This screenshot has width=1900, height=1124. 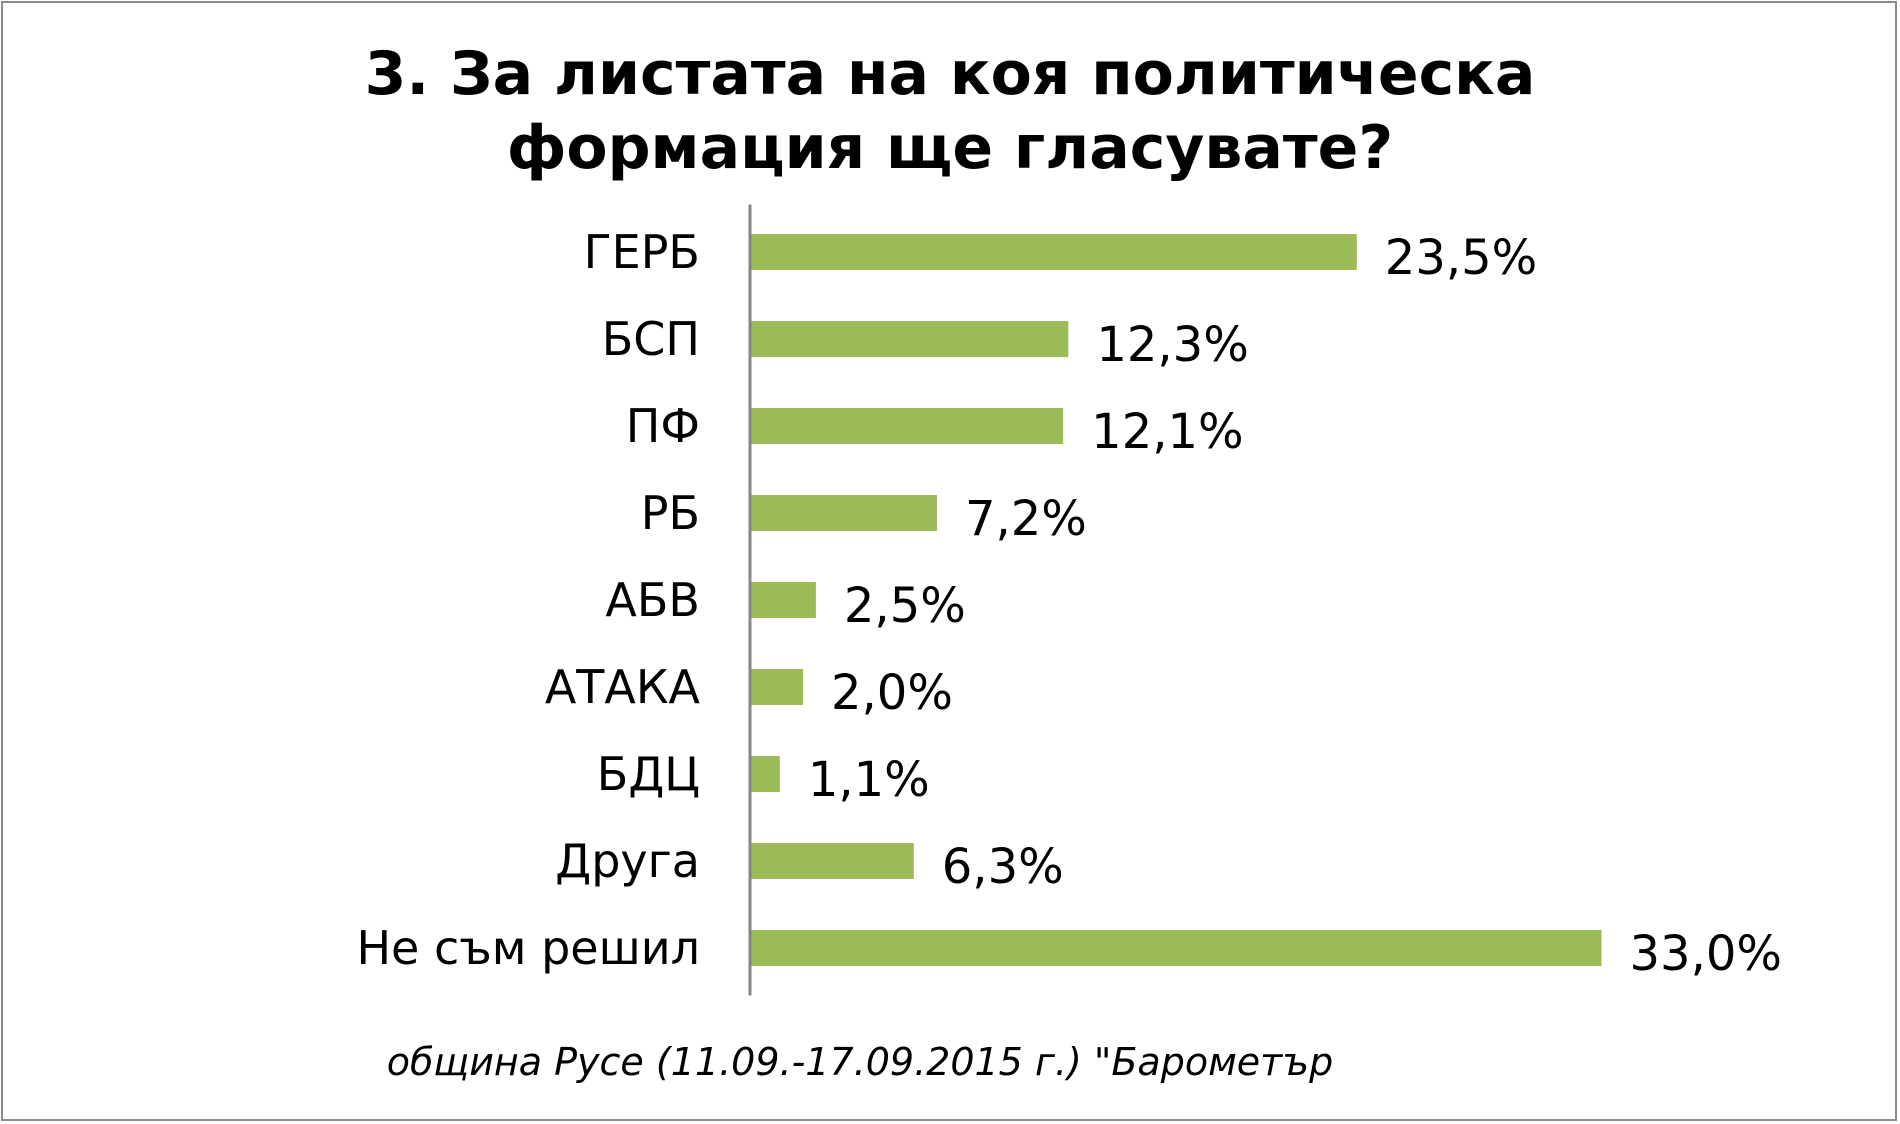 I want to click on data-label: 12,3%, so click(x=1172, y=345).